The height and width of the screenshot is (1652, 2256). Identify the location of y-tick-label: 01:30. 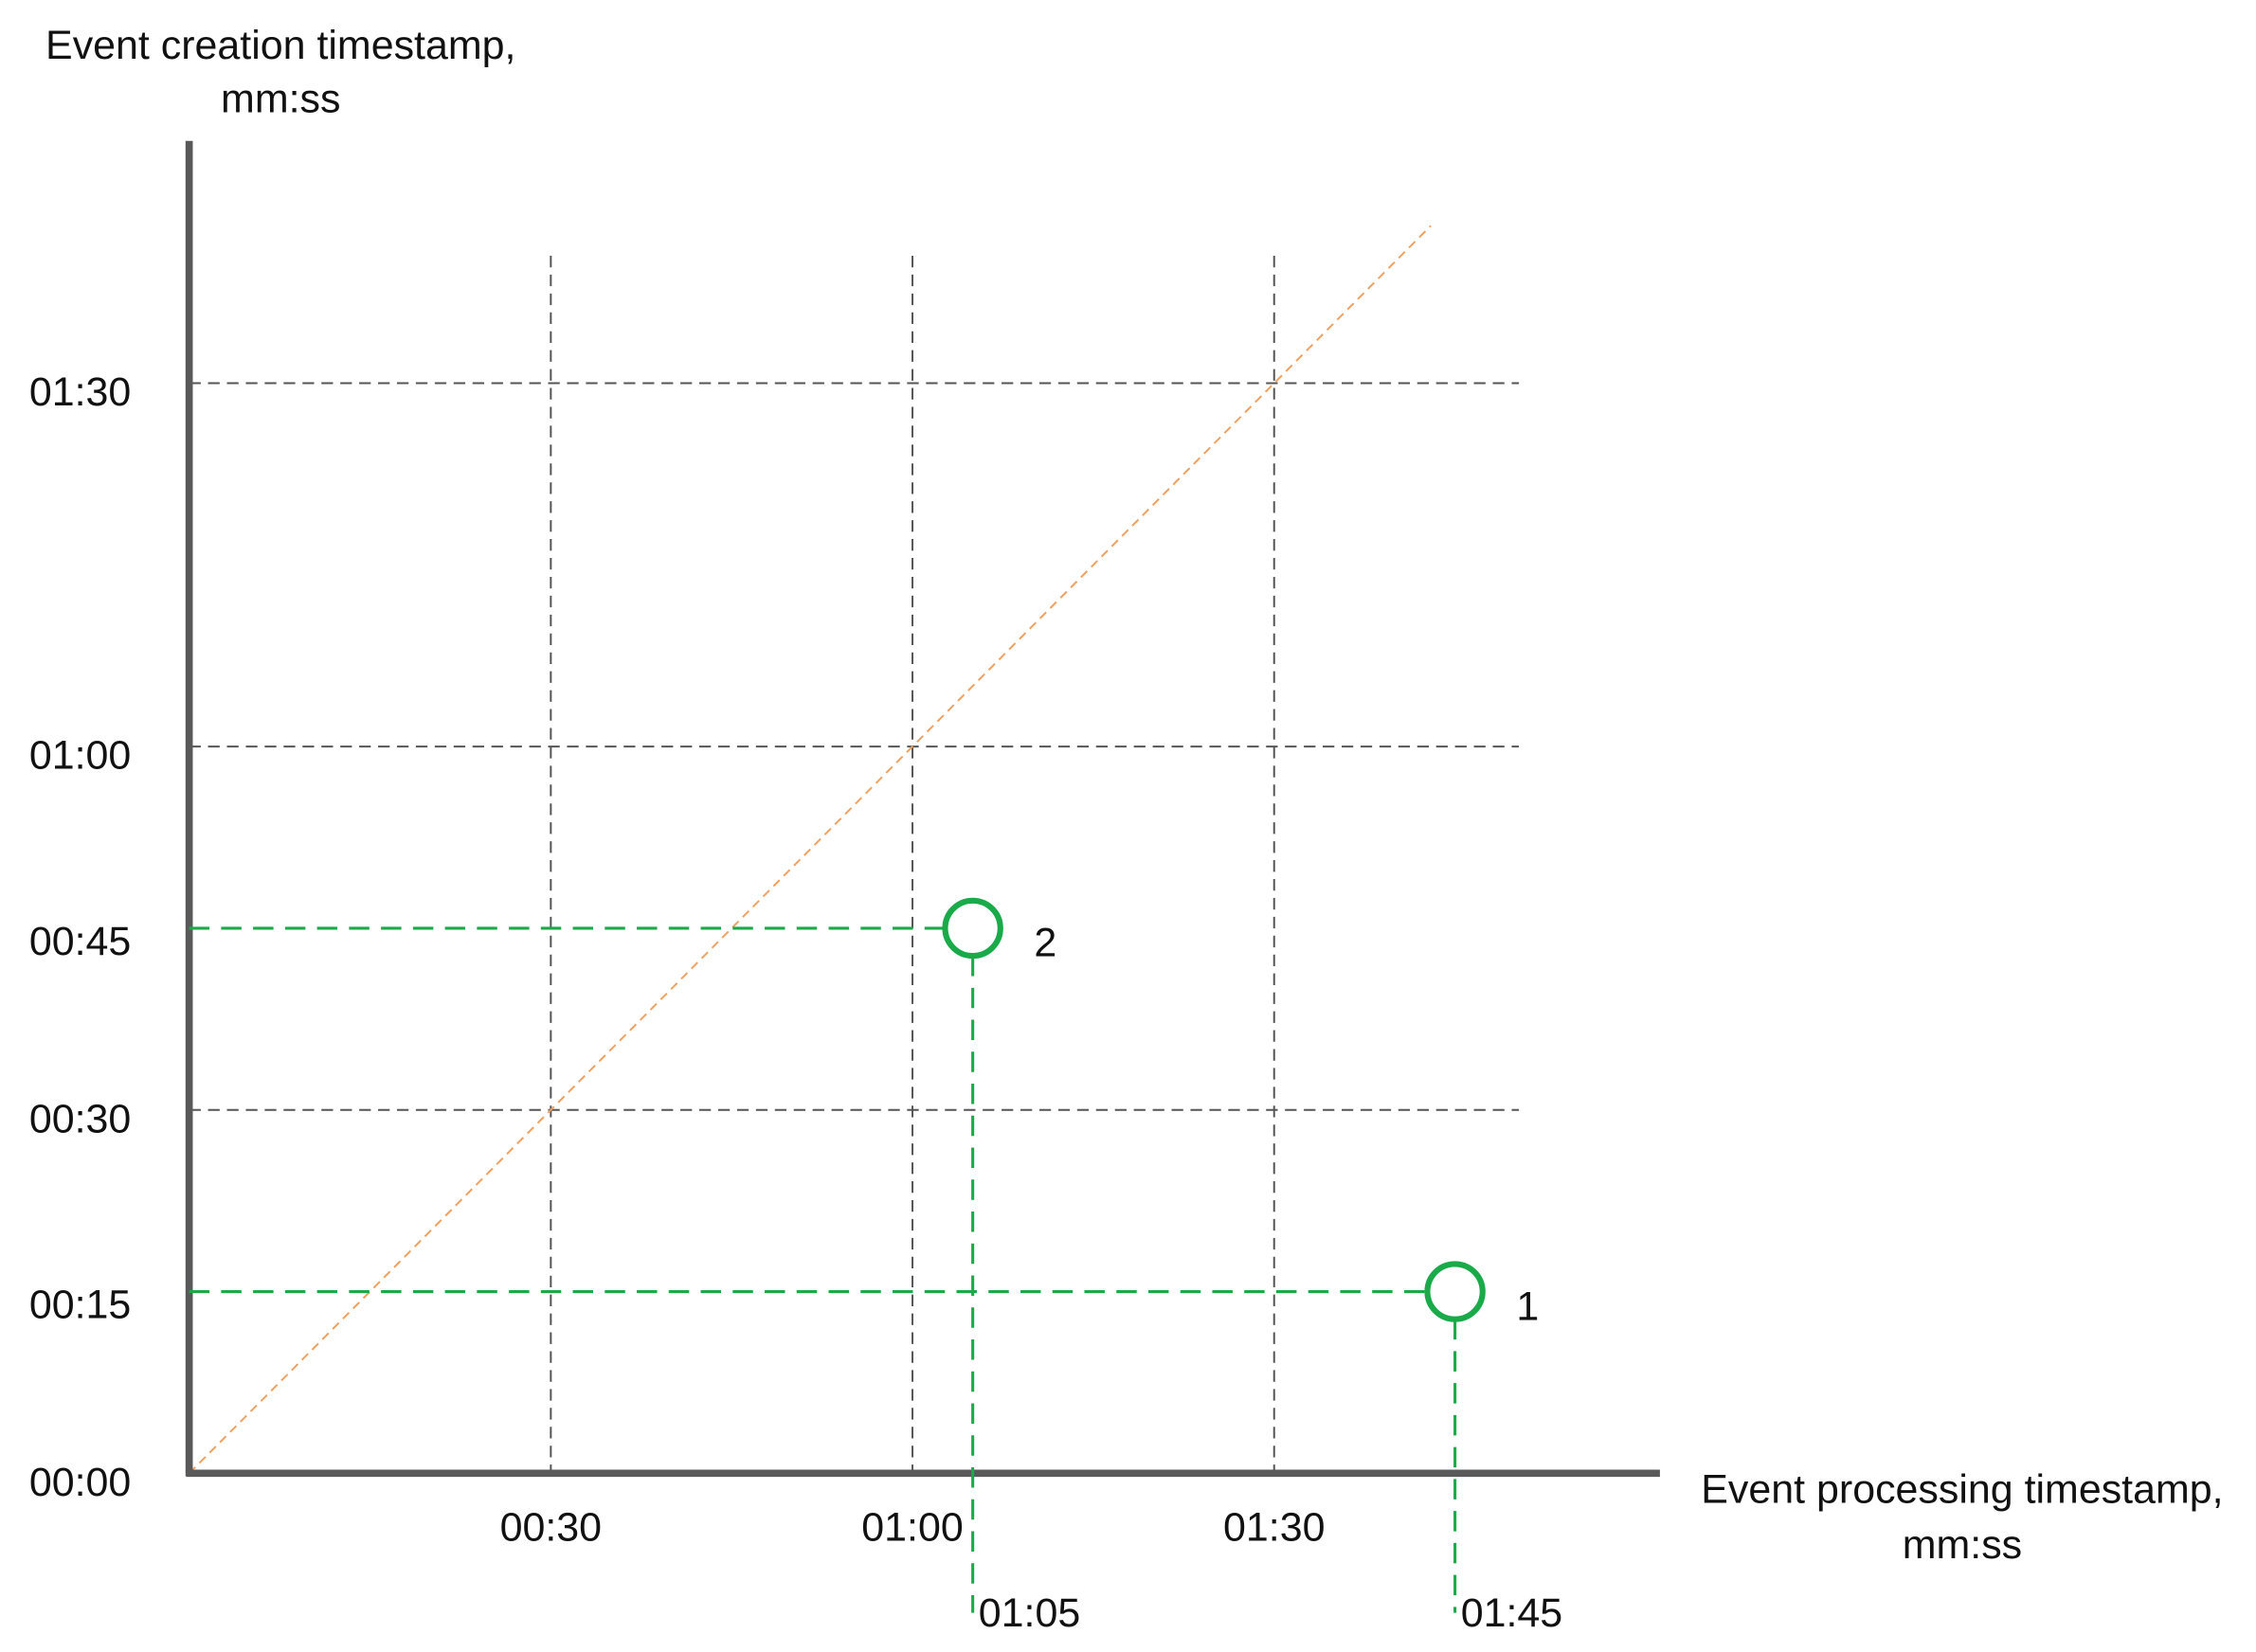
(80, 392).